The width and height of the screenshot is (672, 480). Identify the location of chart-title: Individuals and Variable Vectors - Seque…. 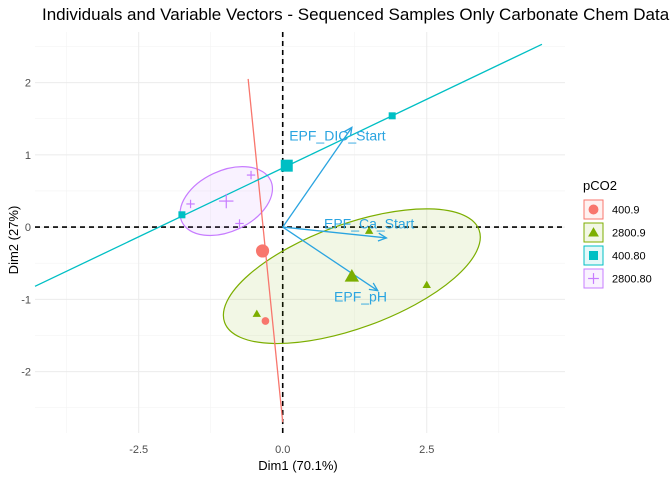
(356, 14).